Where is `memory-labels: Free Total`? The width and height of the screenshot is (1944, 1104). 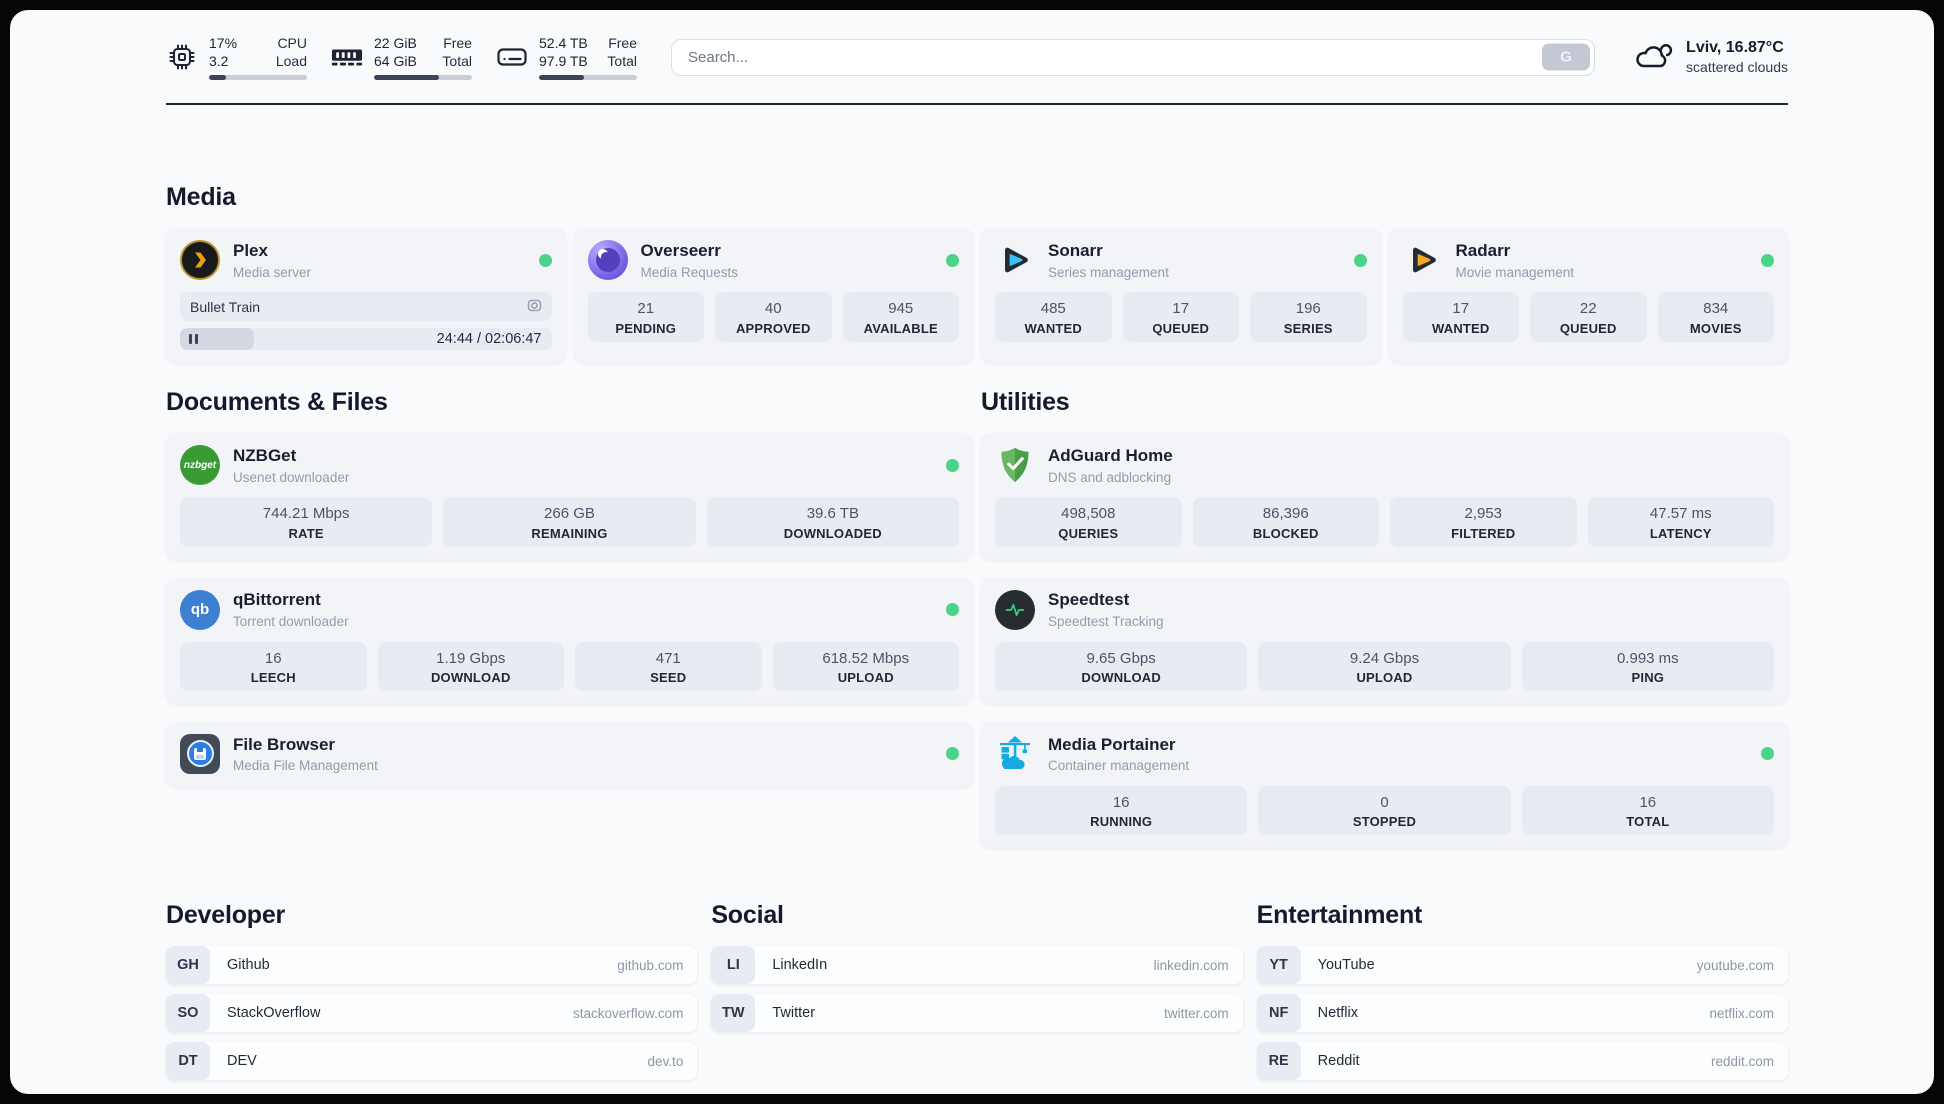
memory-labels: Free Total is located at coordinates (457, 52).